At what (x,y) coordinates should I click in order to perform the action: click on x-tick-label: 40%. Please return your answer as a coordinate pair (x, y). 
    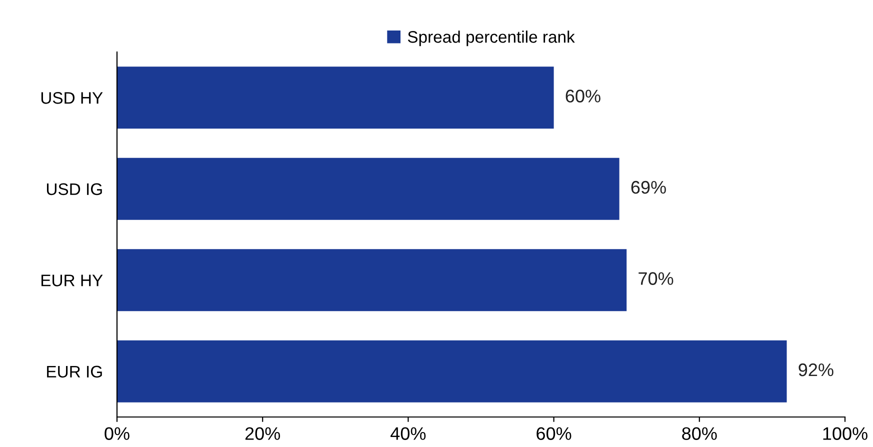
    Looking at the image, I should click on (408, 433).